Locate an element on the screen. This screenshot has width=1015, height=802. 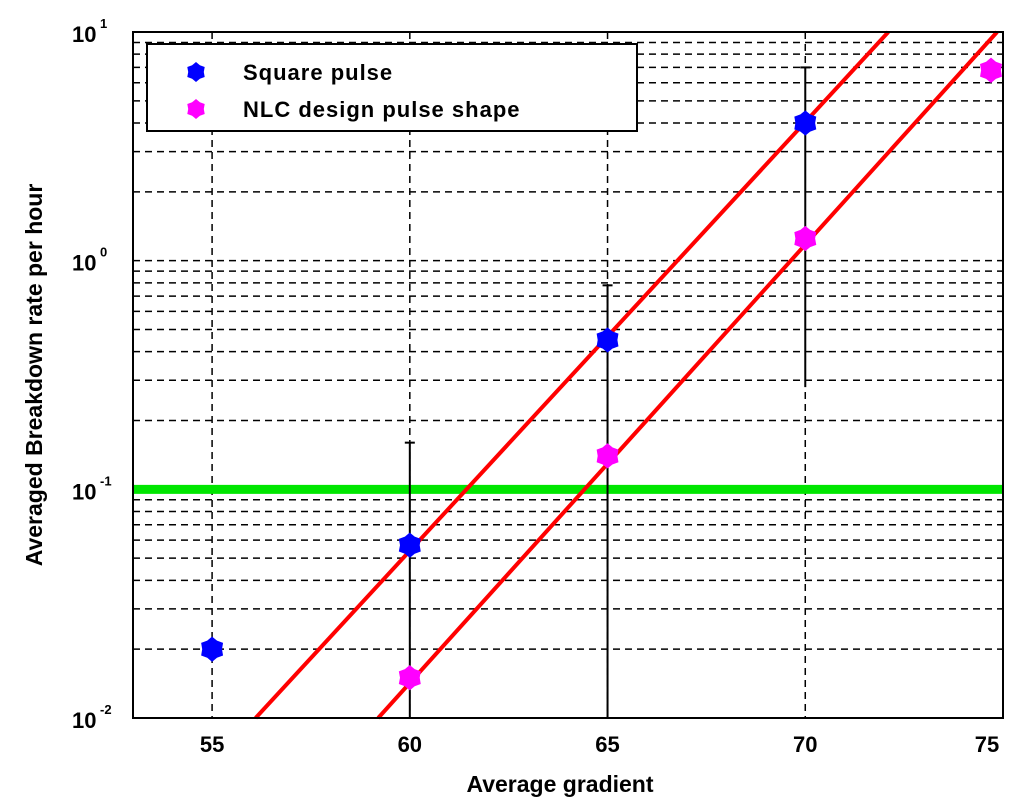
x-tick-label: 55 is located at coordinates (212, 744).